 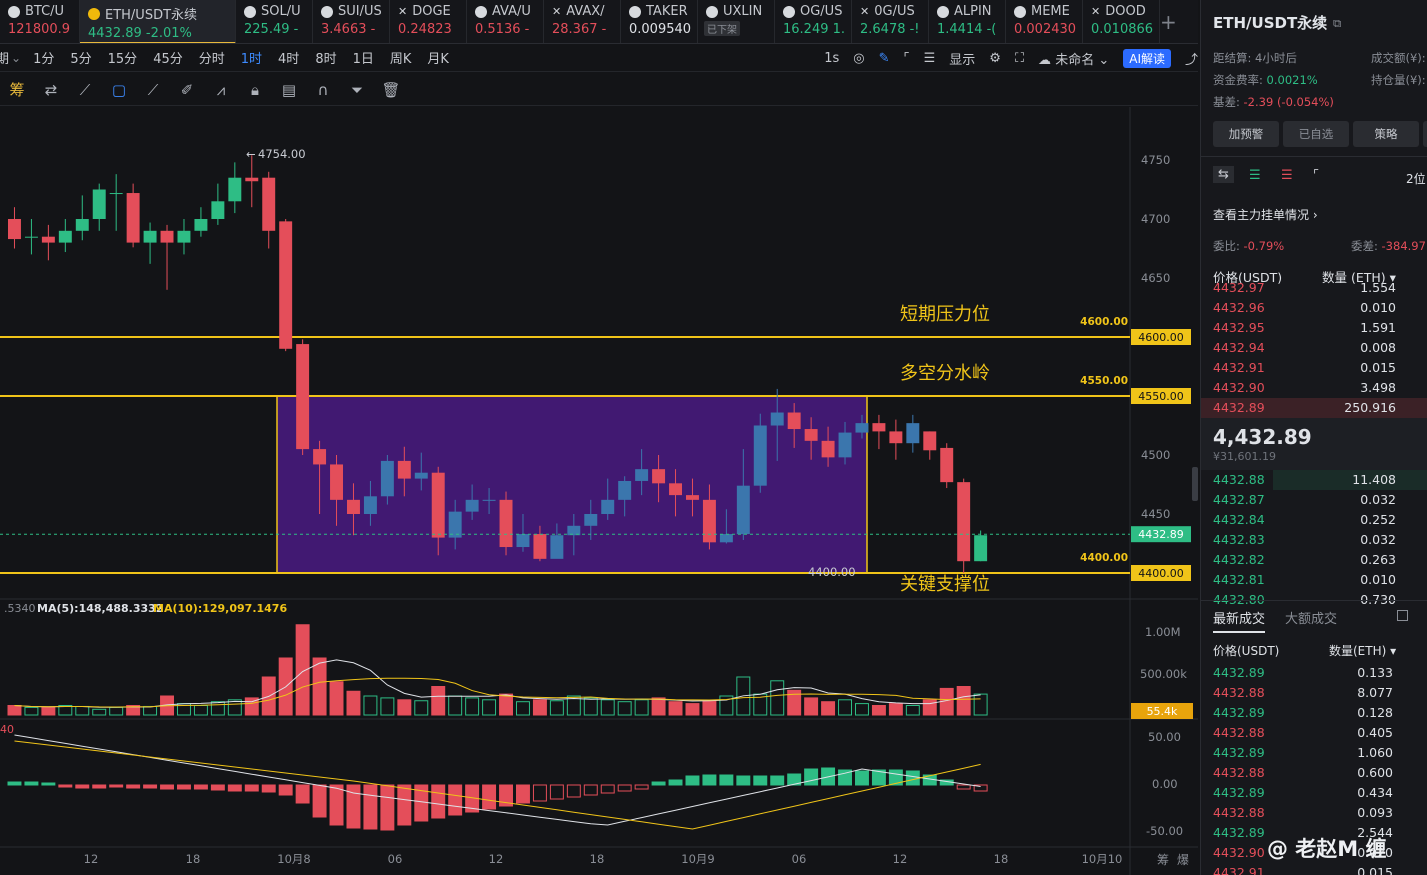 I want to click on qty-header: 数量 (ETH) ▾, so click(x=1359, y=277).